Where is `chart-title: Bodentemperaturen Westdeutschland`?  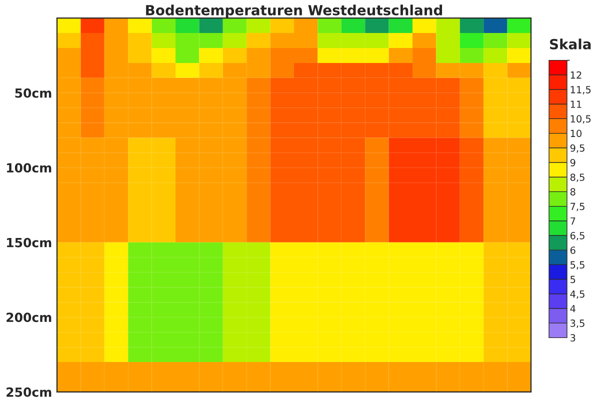 chart-title: Bodentemperaturen Westdeutschland is located at coordinates (294, 11).